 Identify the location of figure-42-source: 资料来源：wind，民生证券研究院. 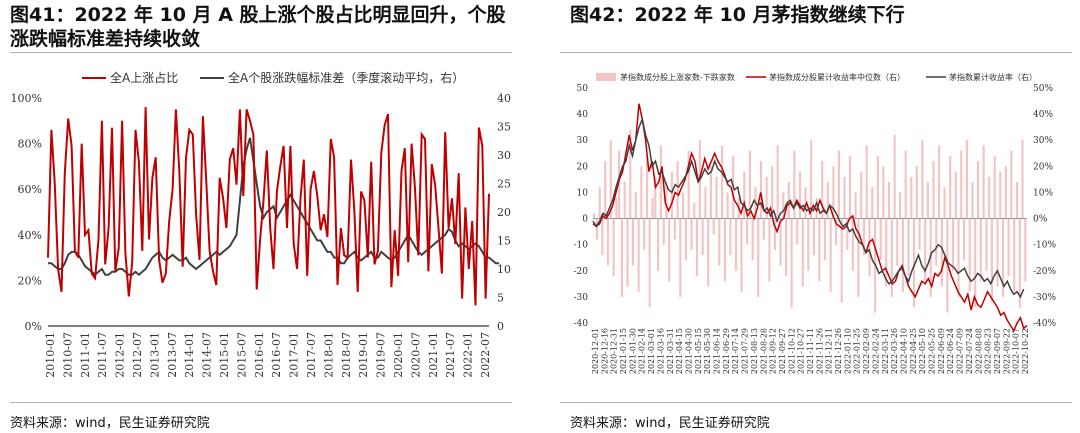
(670, 423).